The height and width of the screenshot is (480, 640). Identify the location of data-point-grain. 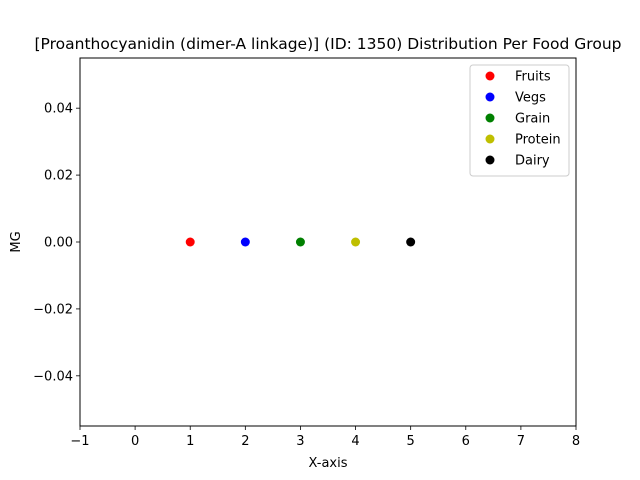
(300, 242).